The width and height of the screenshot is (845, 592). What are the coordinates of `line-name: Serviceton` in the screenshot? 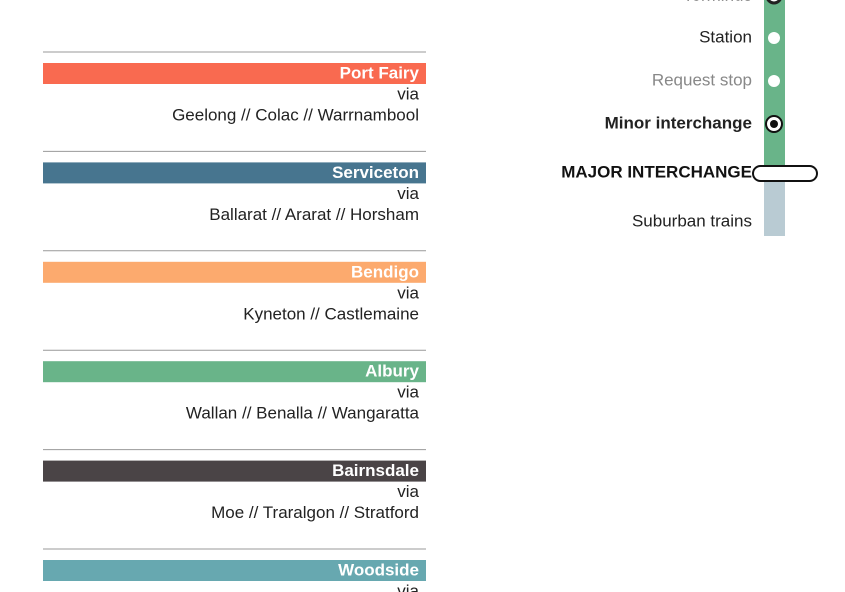 It's located at (375, 172).